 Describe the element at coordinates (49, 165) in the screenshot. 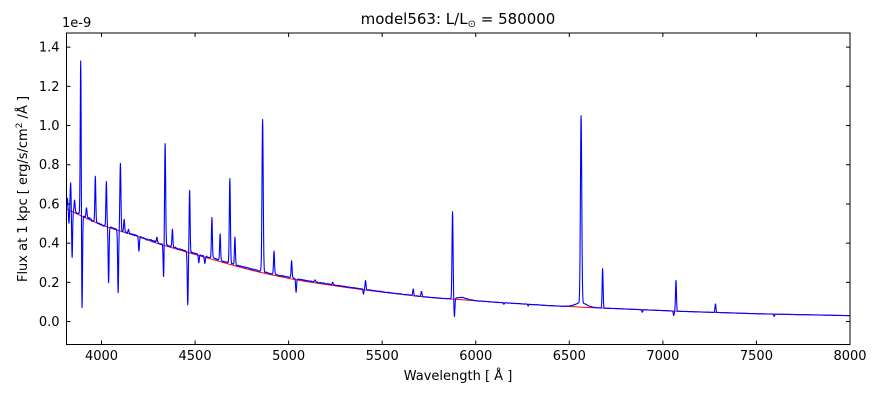

I see `y-tick-label: 0.8` at that location.